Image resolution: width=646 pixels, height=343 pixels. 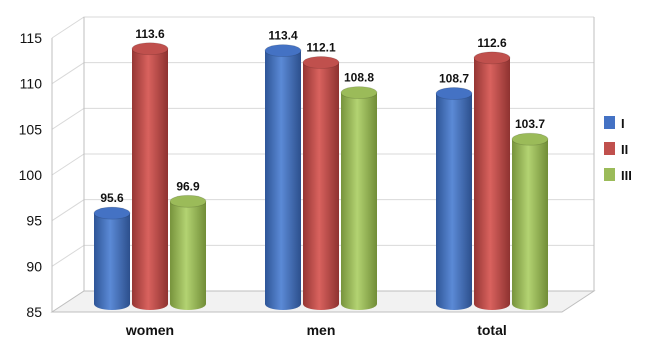 I want to click on y-tick-label: 110, so click(x=31, y=84).